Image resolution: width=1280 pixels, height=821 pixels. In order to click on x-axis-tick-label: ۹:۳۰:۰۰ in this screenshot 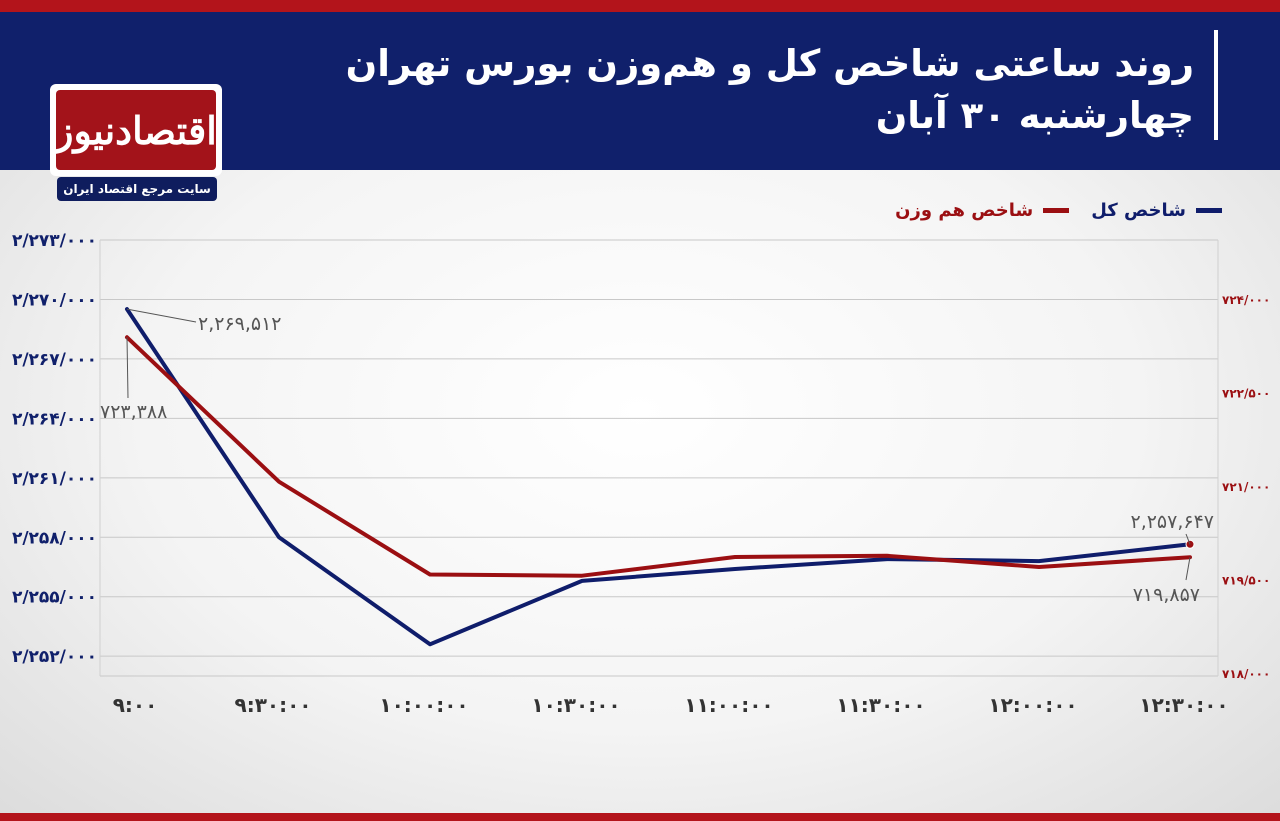, I will do `click(272, 705)`.